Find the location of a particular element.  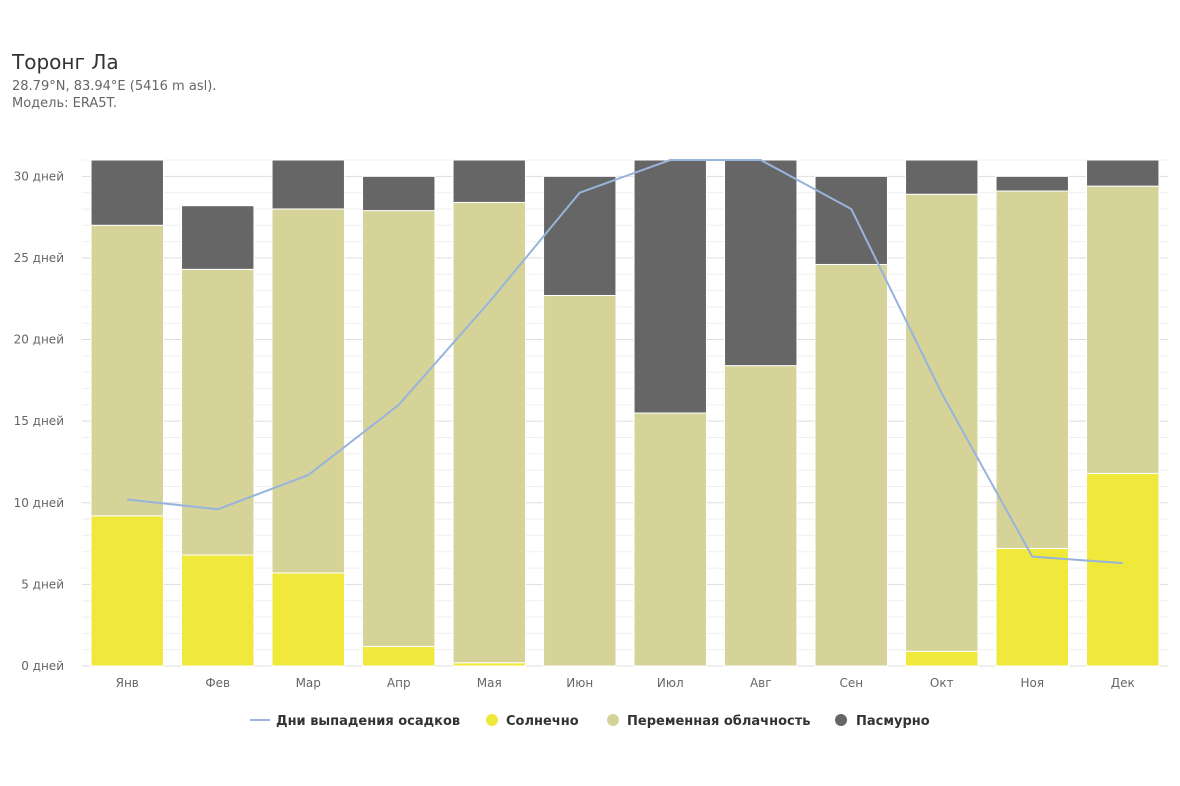

y-tick-label: 20 дней is located at coordinates (39, 340).